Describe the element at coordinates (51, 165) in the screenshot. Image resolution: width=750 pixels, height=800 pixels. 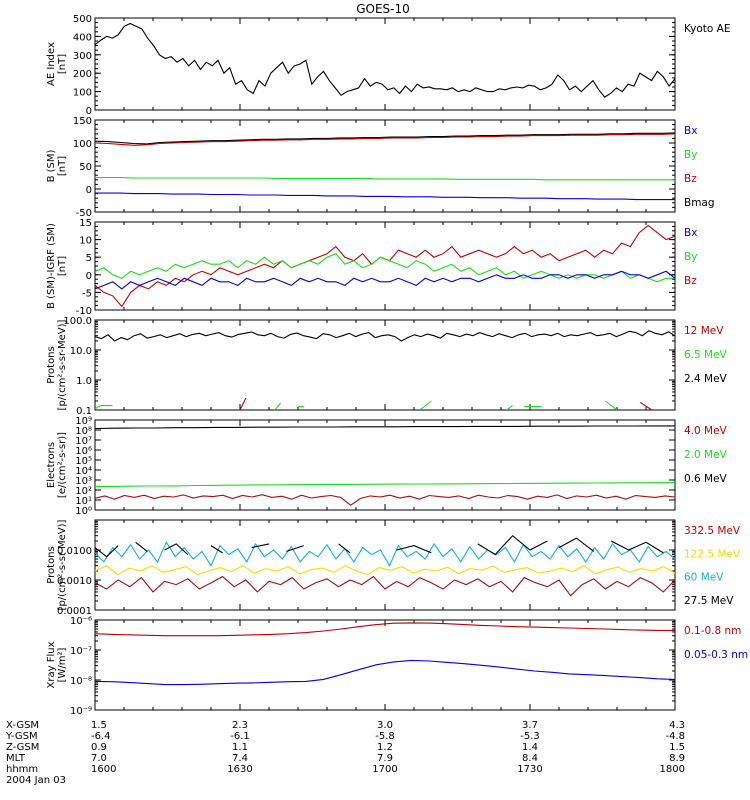
I see `y-axis-label: B (SM)` at that location.